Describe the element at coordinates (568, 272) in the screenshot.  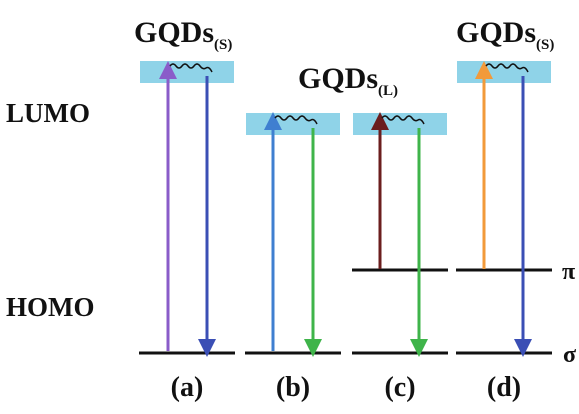
I see `pi-state-label: π` at that location.